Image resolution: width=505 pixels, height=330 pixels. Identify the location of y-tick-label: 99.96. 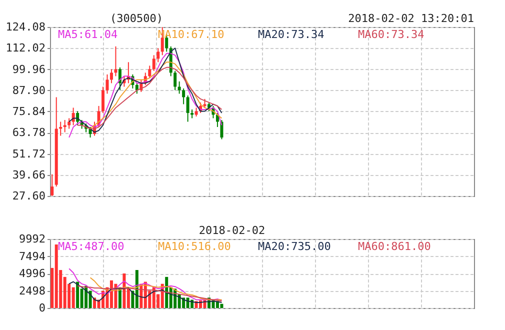
(29, 69).